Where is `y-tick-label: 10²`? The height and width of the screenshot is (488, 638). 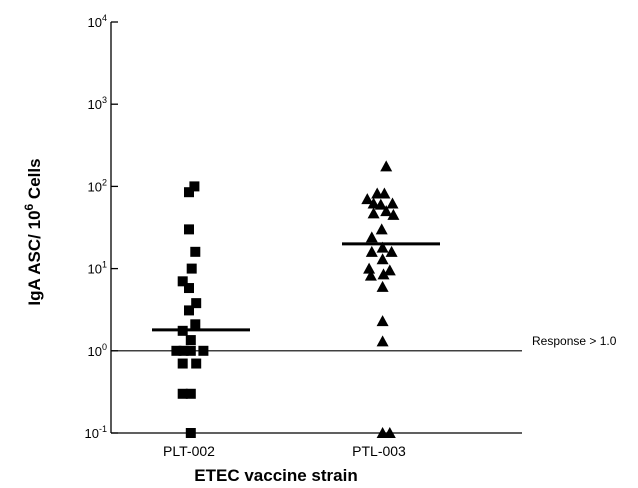 y-tick-label: 10² is located at coordinates (97, 185).